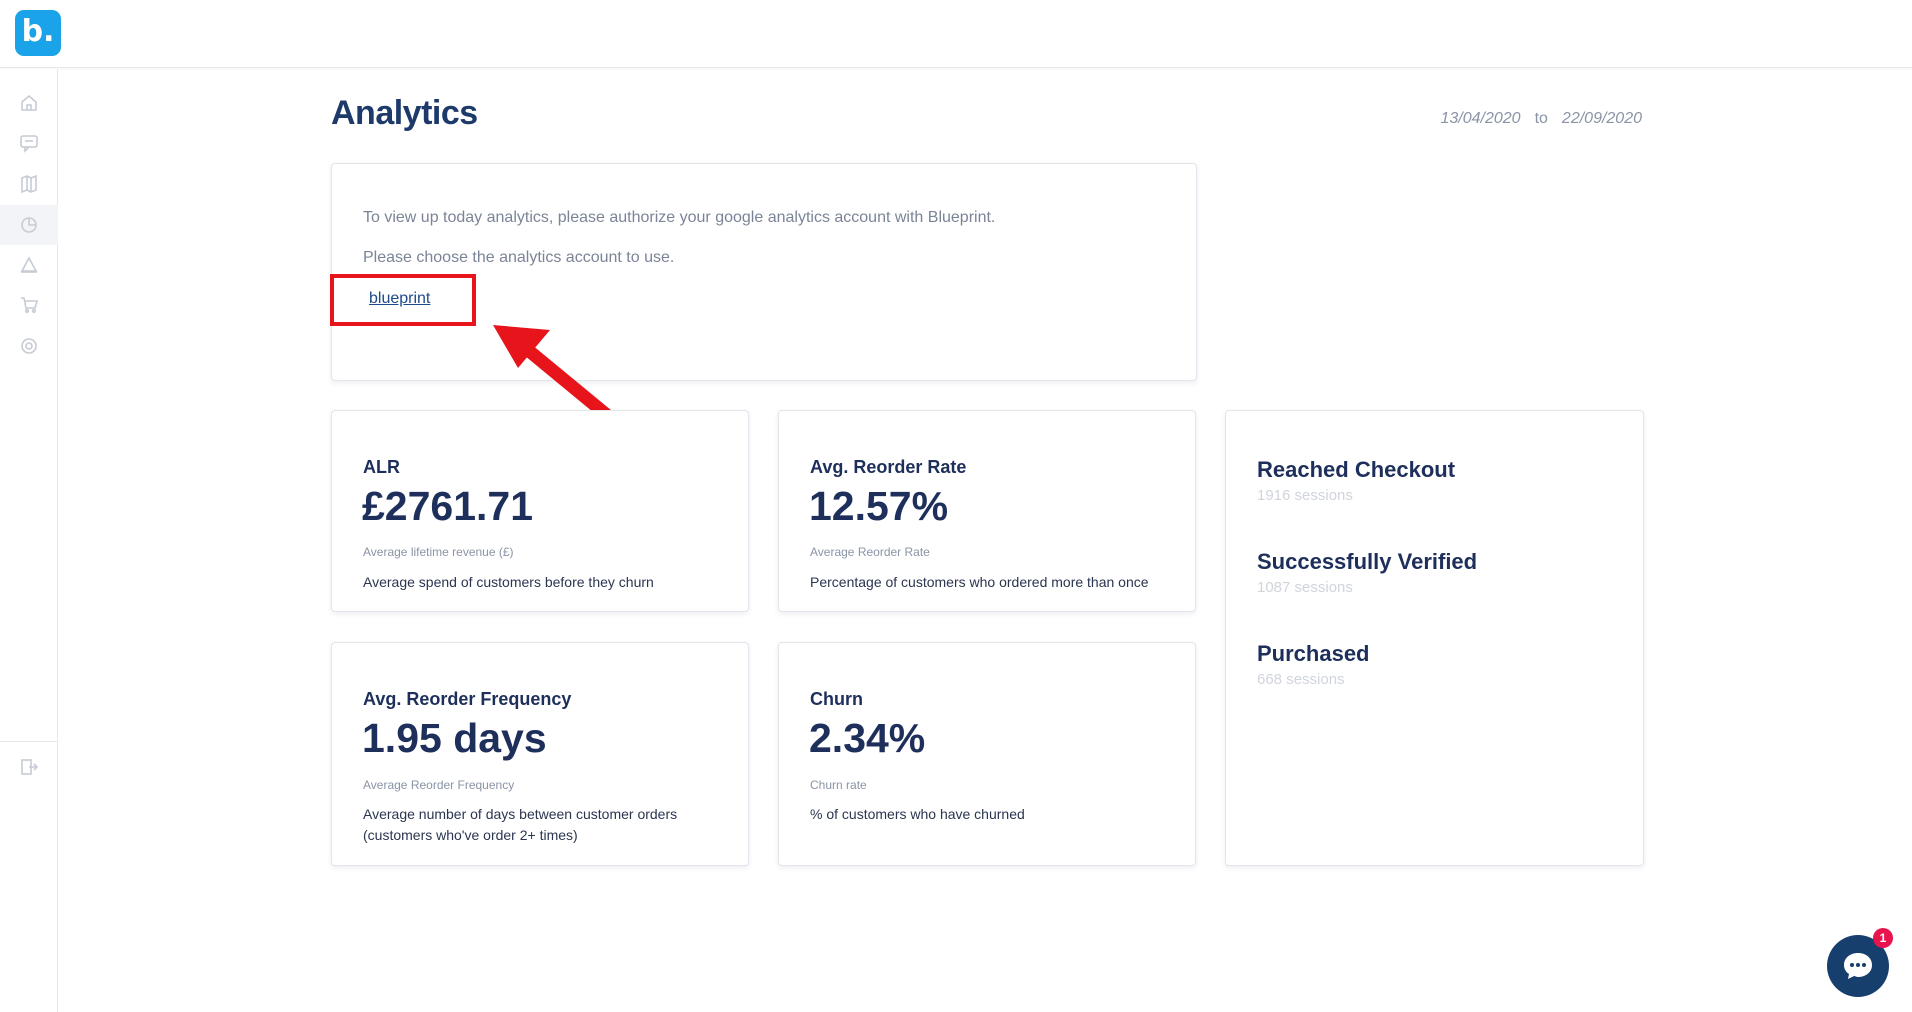  I want to click on metric-description: % of customers who have churned, so click(917, 814).